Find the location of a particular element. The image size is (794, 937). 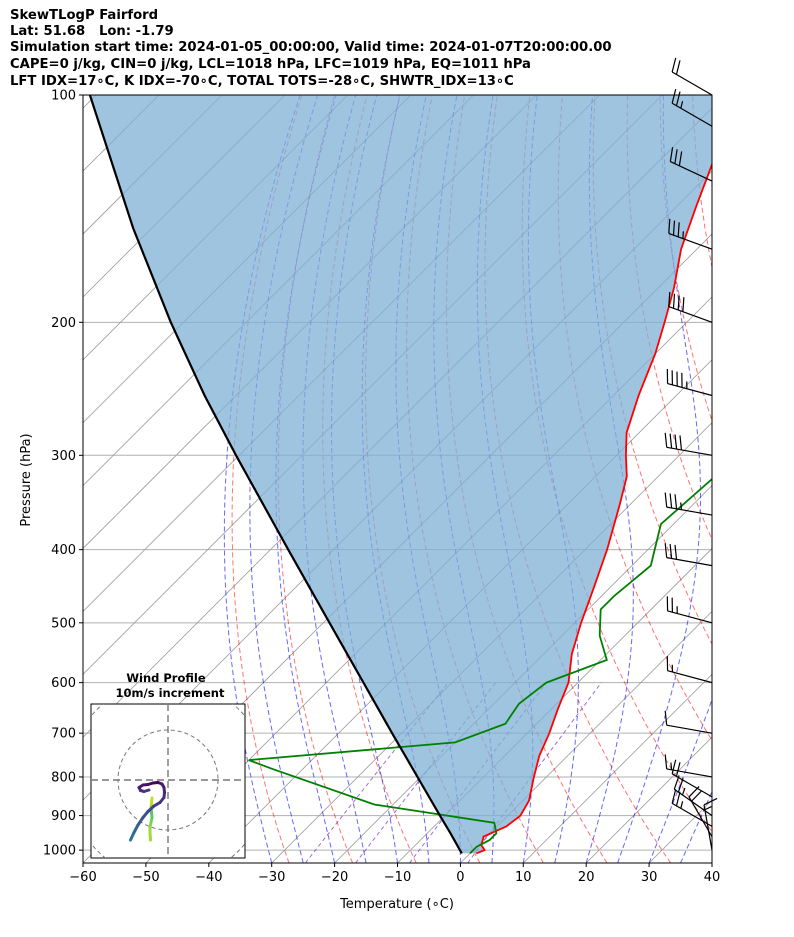

wind-barbs is located at coordinates (691, 454).